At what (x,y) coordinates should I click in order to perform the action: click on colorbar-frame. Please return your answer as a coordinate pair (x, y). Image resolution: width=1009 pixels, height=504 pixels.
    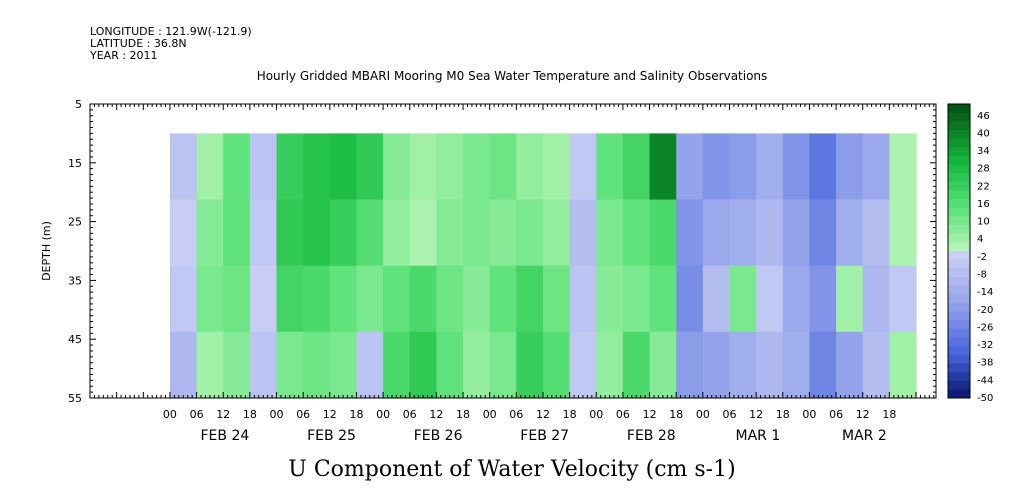
    Looking at the image, I should click on (959, 251).